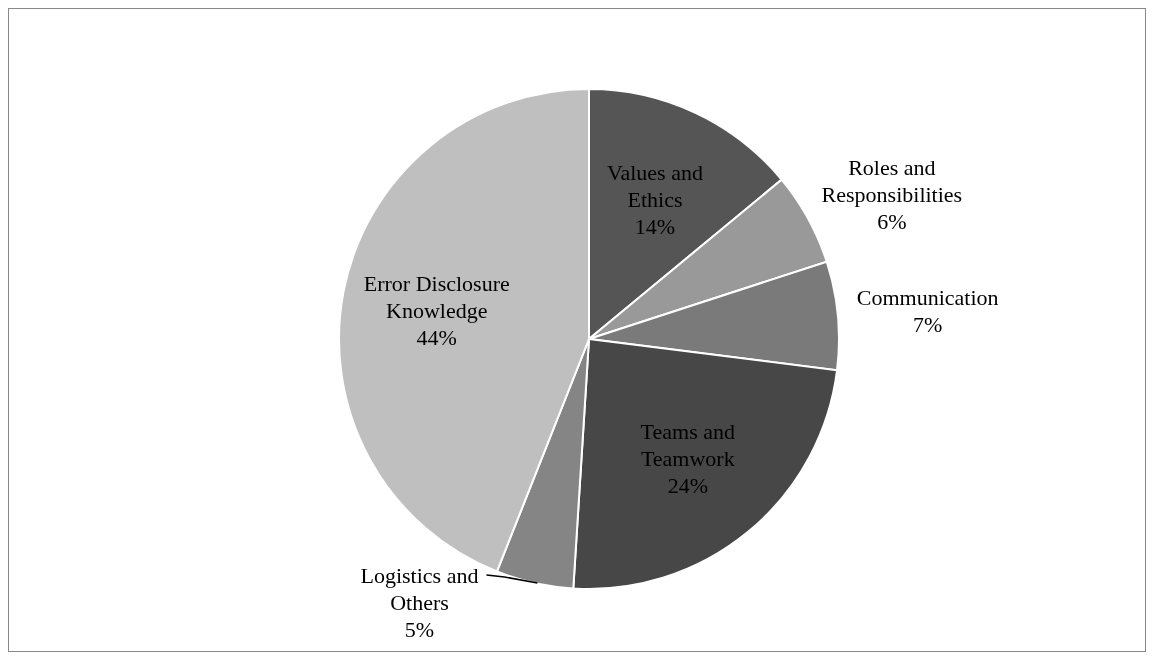 The width and height of the screenshot is (1154, 660). I want to click on data-label: 6%, so click(892, 221).